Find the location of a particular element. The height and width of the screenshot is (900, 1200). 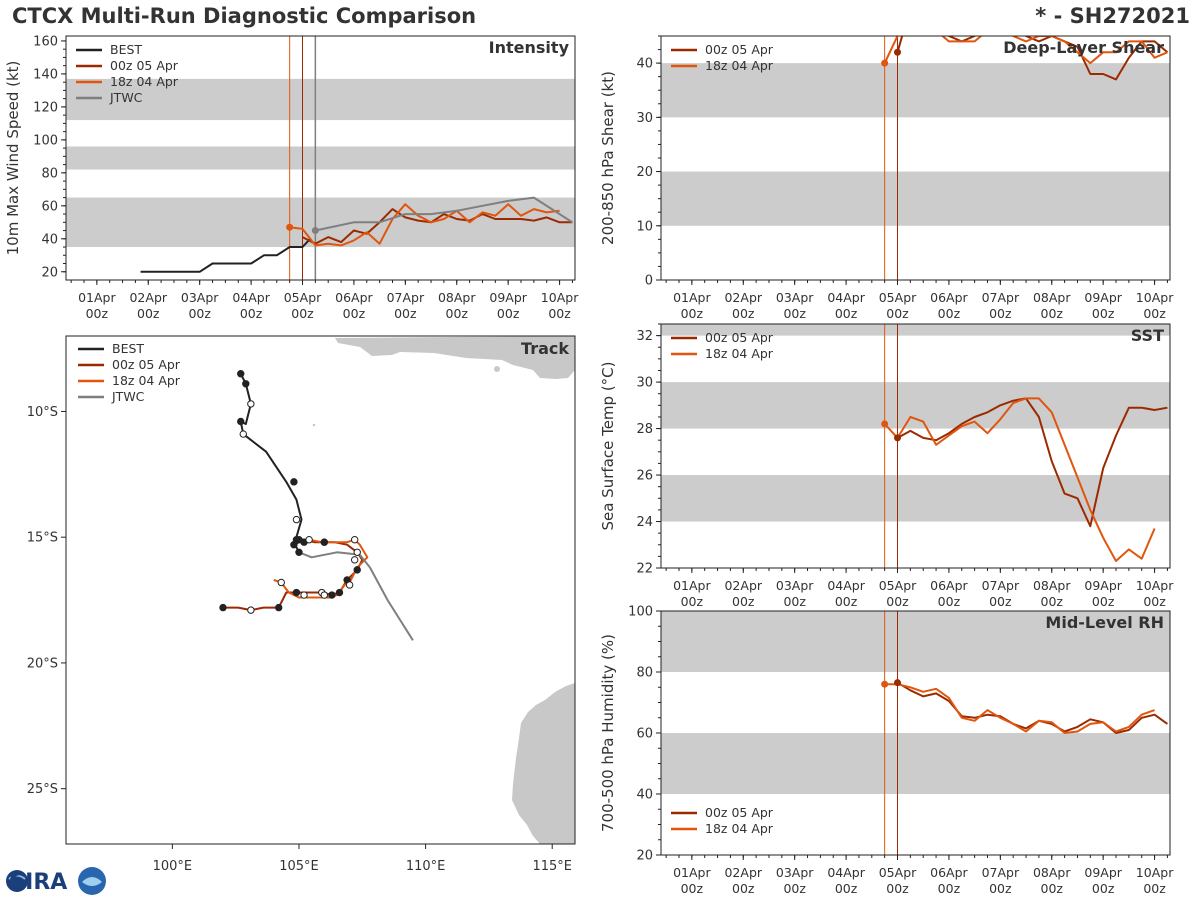

y-tick-label: 0 is located at coordinates (649, 281).